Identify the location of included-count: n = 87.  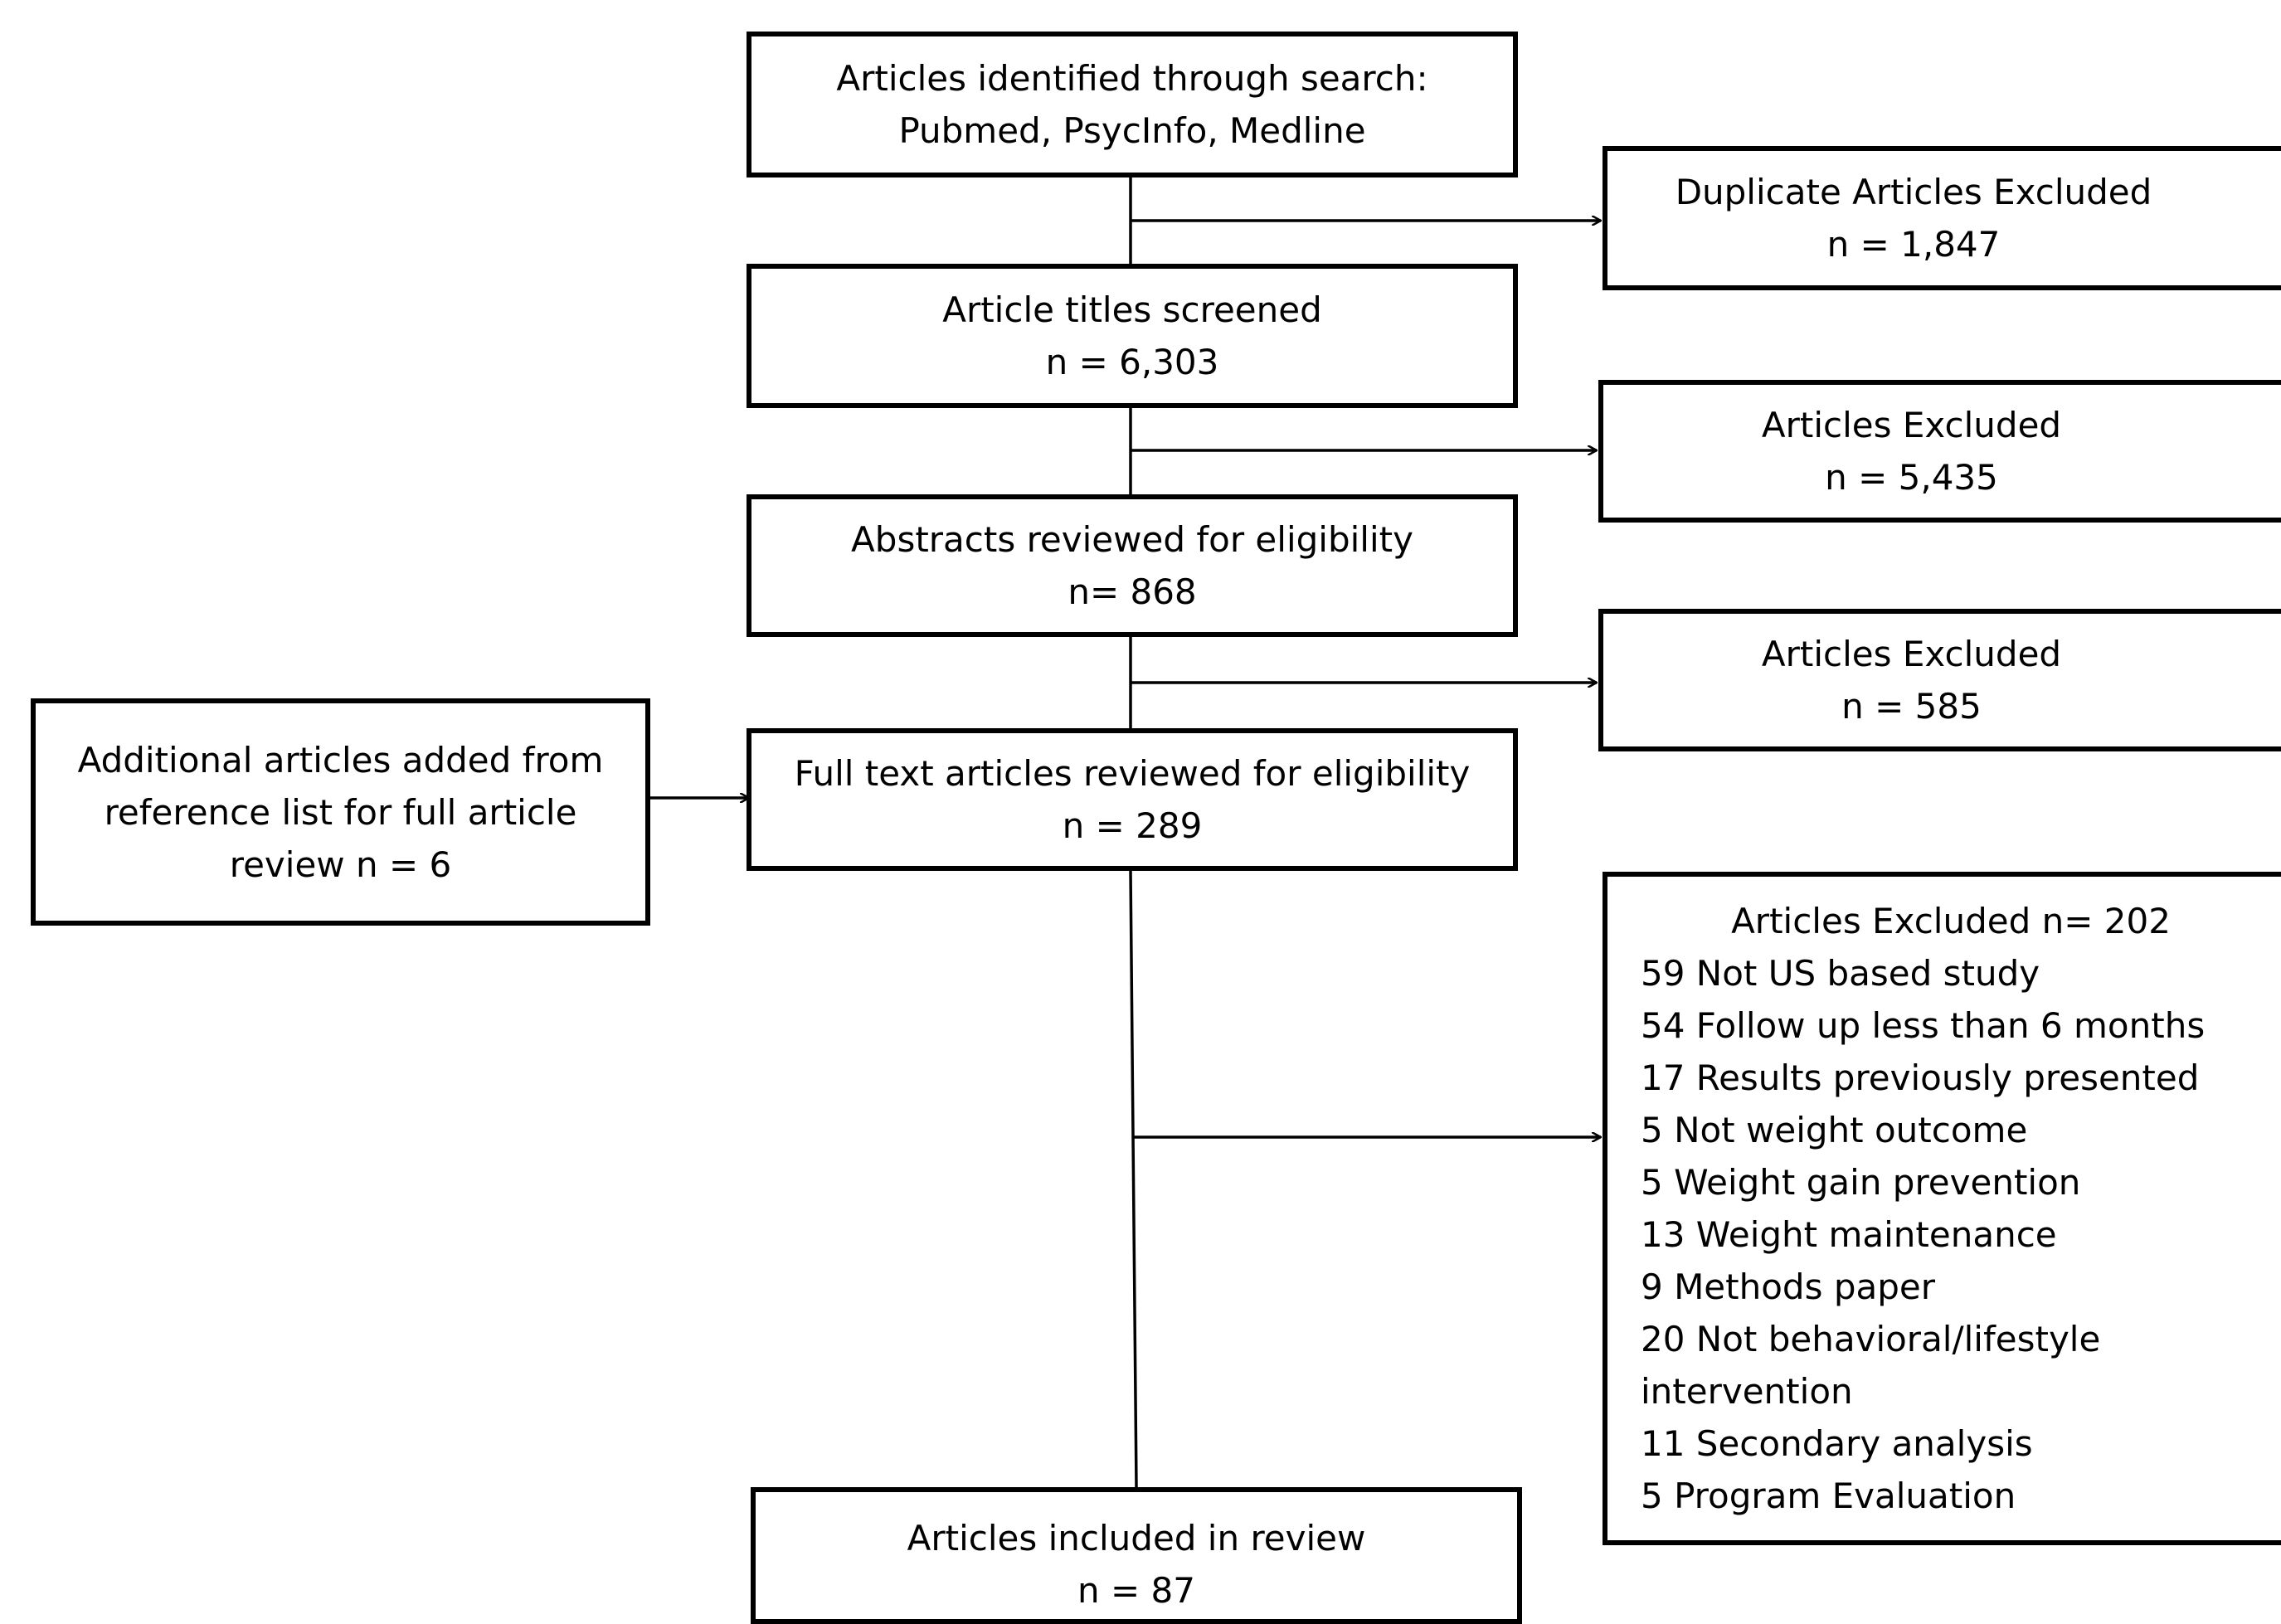
(1136, 1590).